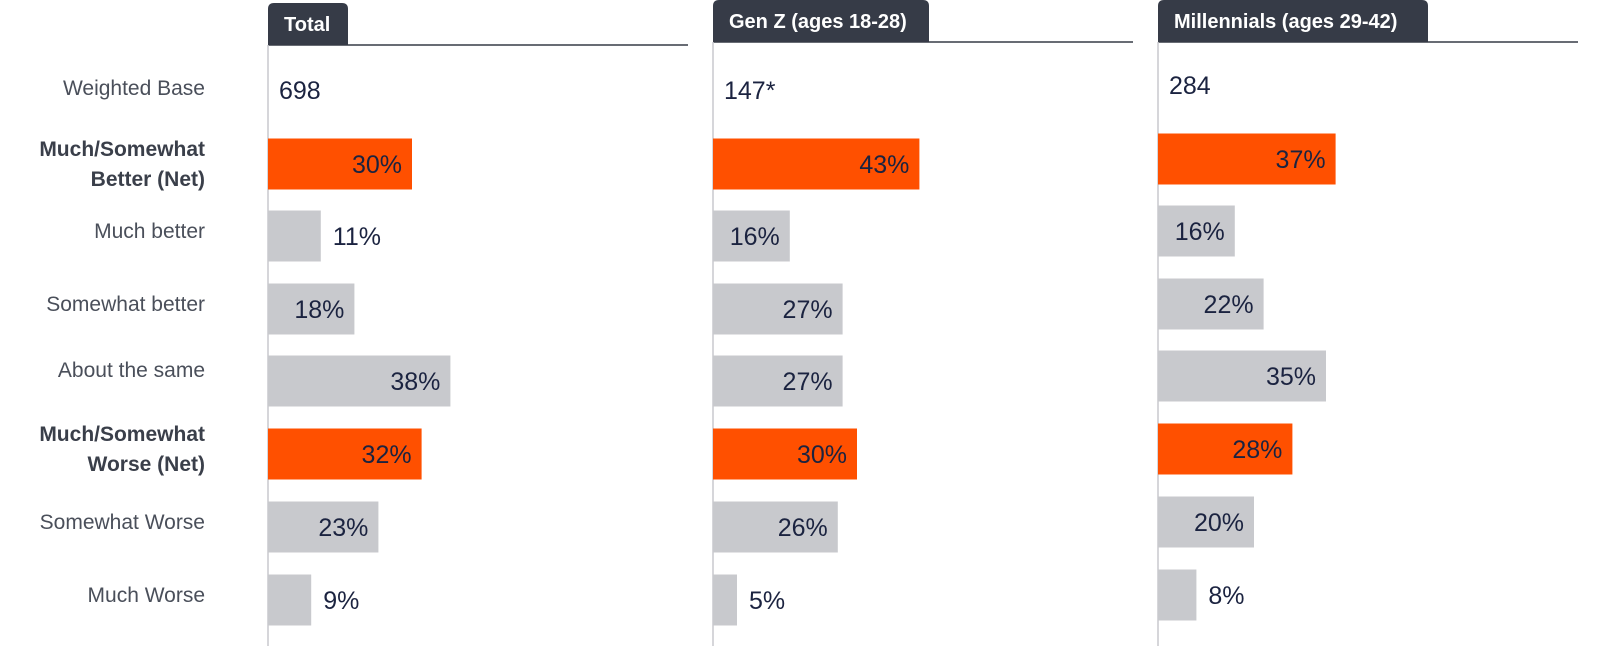  What do you see at coordinates (122, 449) in the screenshot?
I see `row-label-much-somewhat-worse-net: Much/Somewhat Worse (Net)` at bounding box center [122, 449].